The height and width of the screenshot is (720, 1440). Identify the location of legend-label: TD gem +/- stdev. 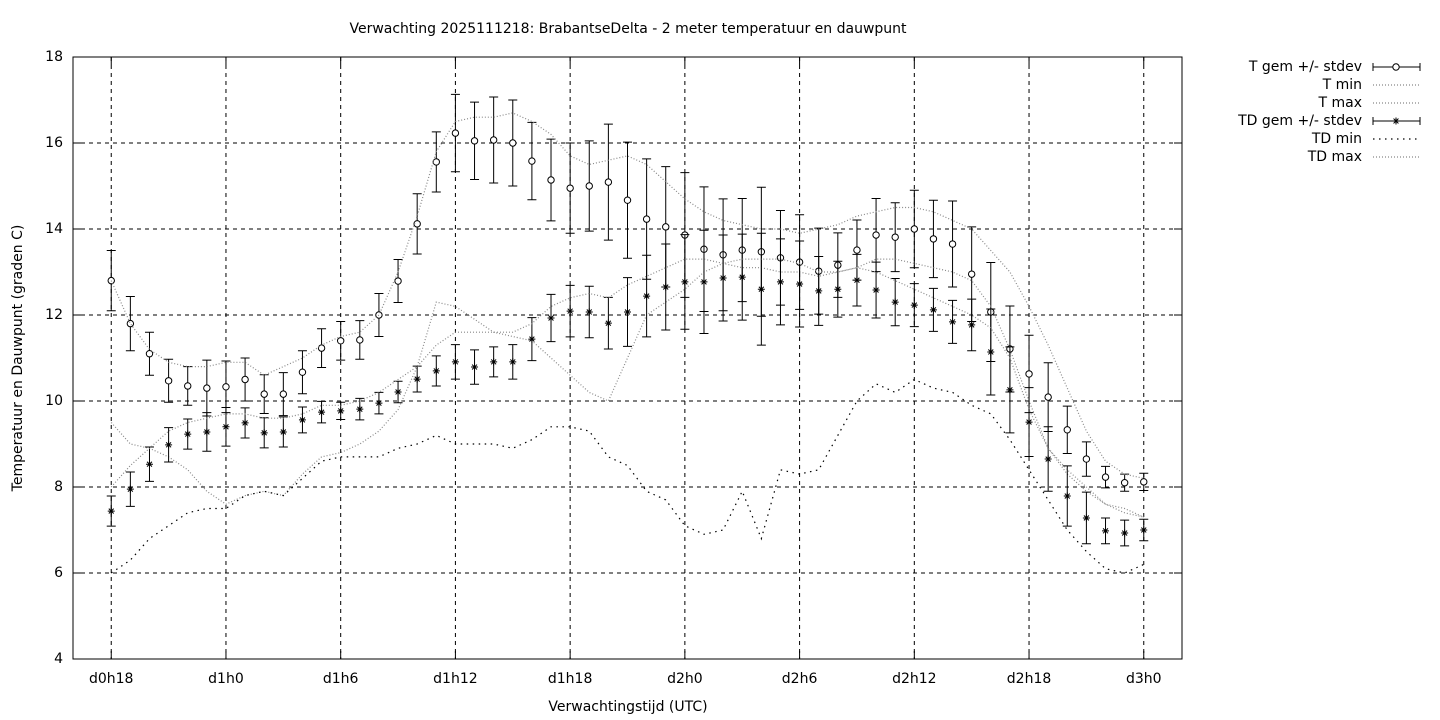
(1299, 121).